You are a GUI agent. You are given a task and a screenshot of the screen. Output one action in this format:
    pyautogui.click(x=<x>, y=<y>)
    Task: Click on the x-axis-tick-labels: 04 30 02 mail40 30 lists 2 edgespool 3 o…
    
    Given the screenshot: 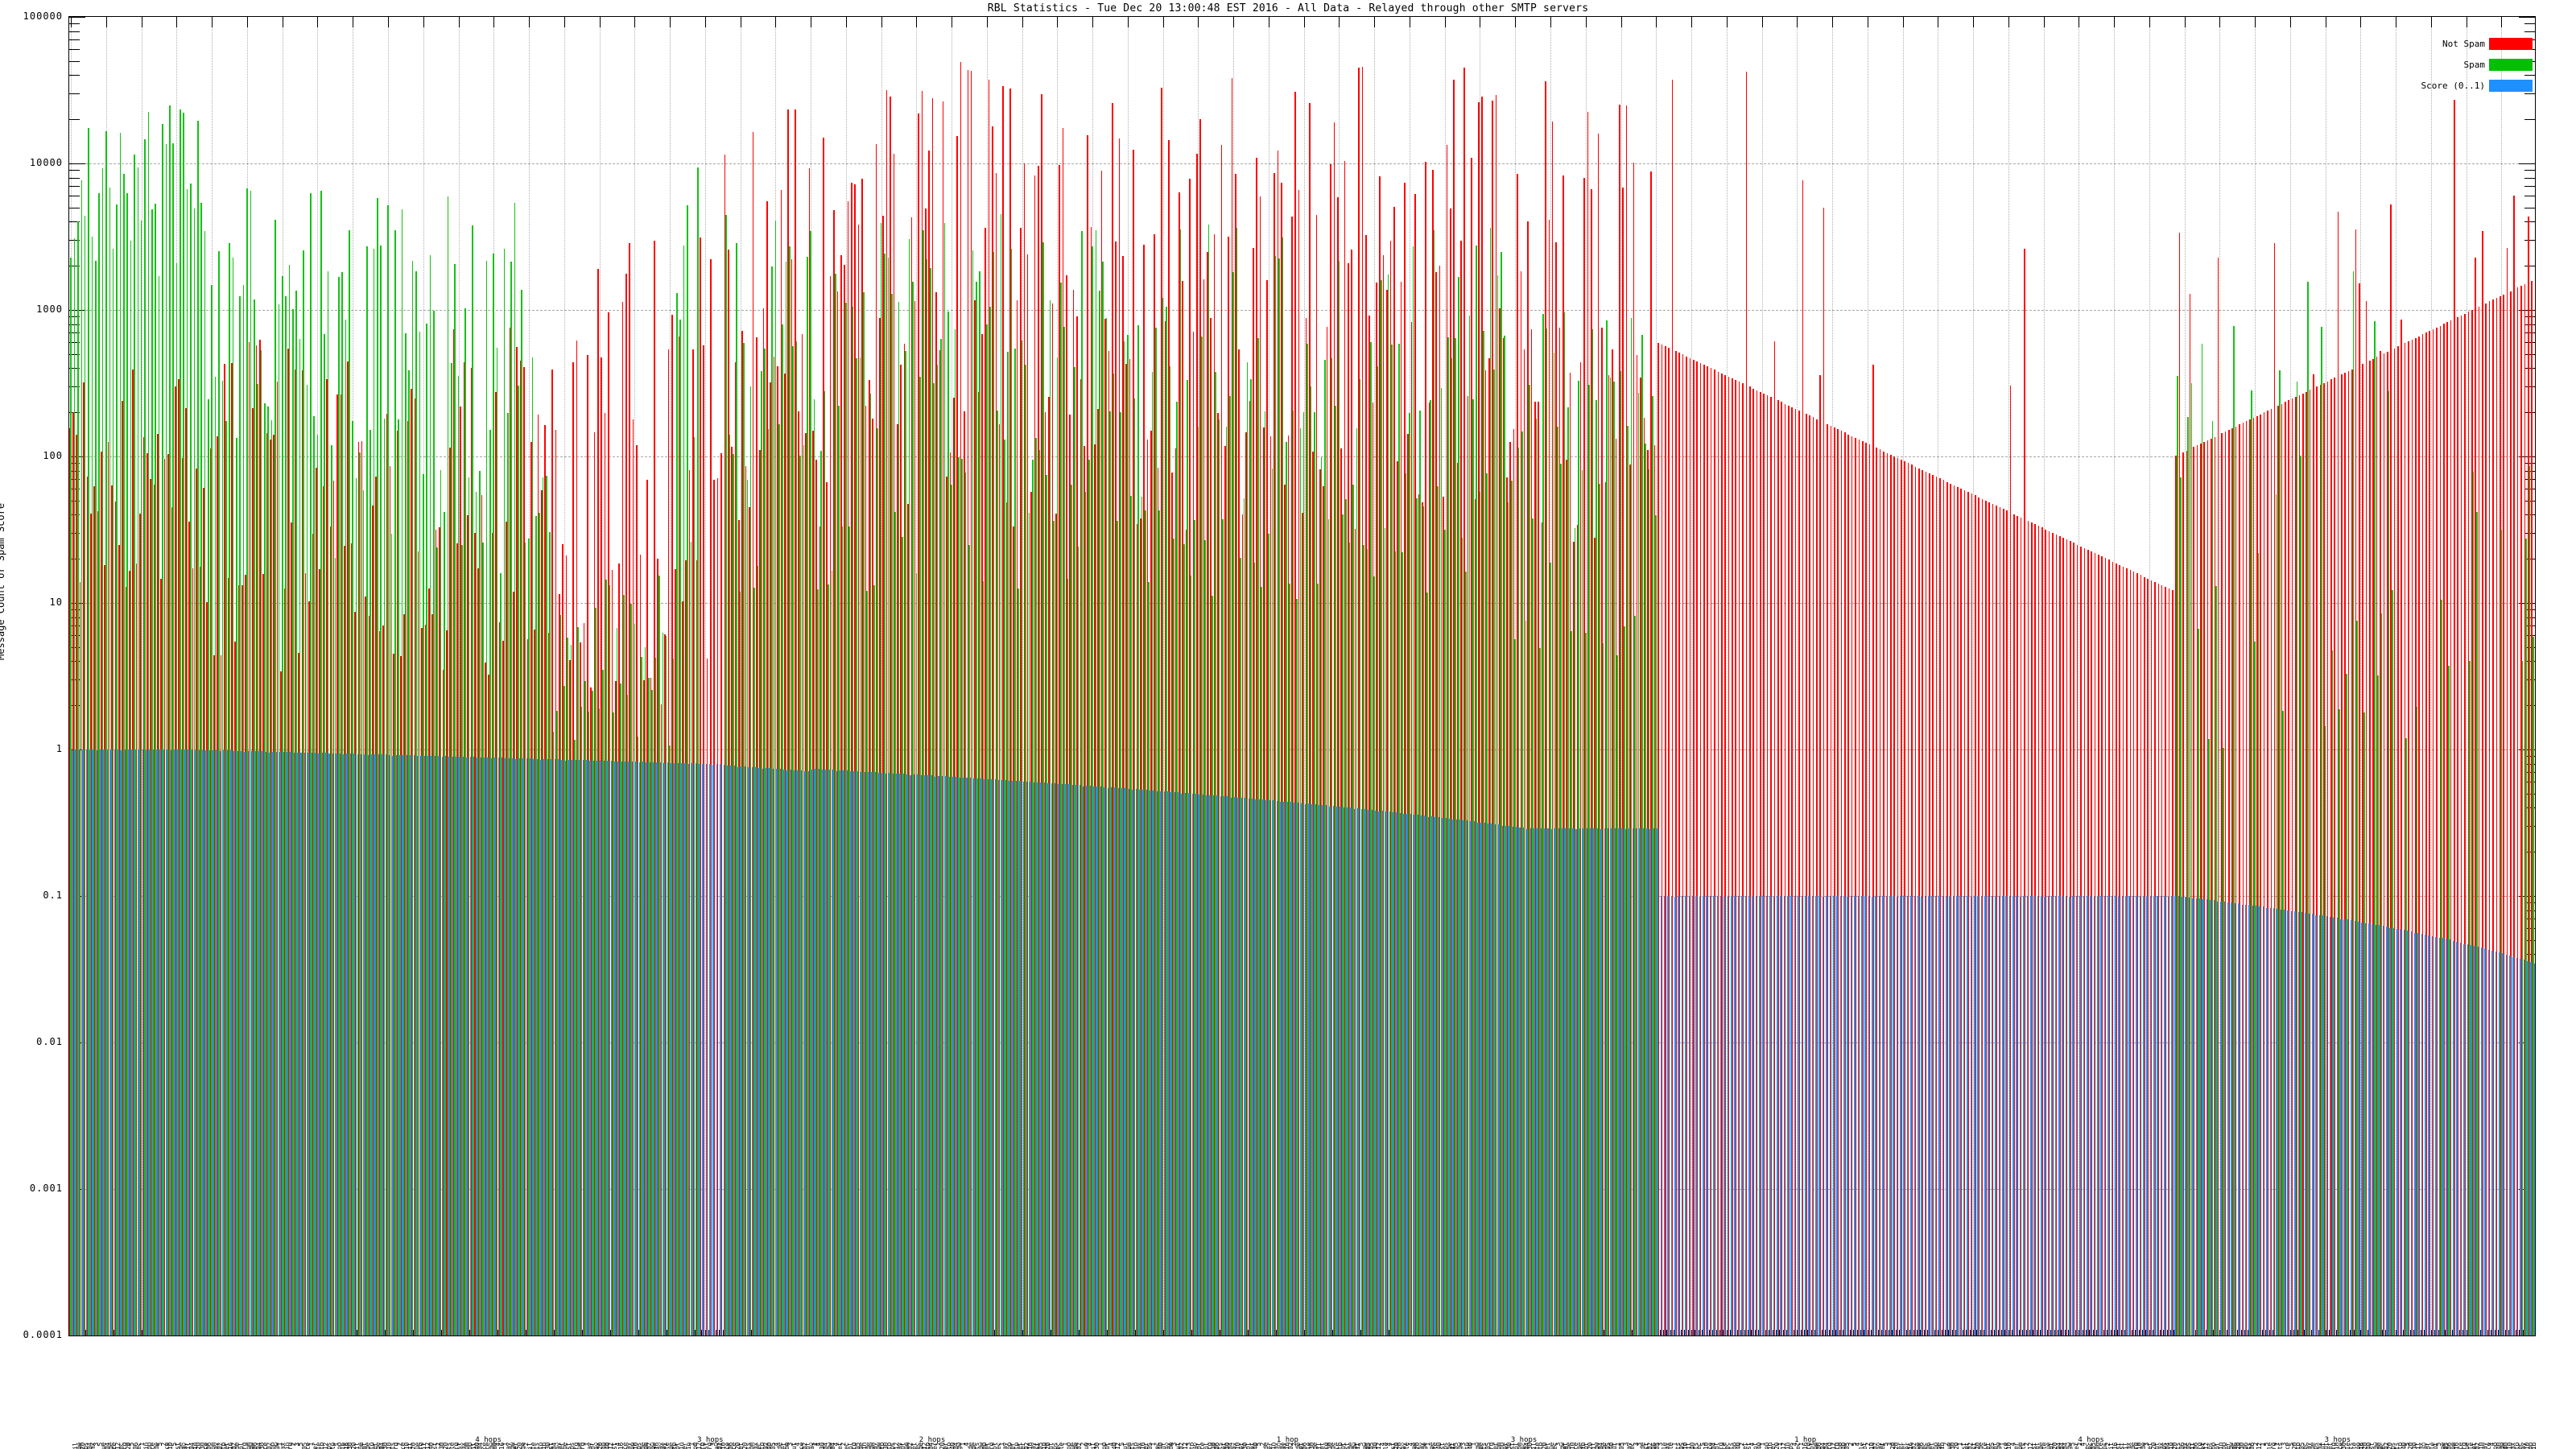 What is the action you would take?
    pyautogui.click(x=1302, y=1393)
    